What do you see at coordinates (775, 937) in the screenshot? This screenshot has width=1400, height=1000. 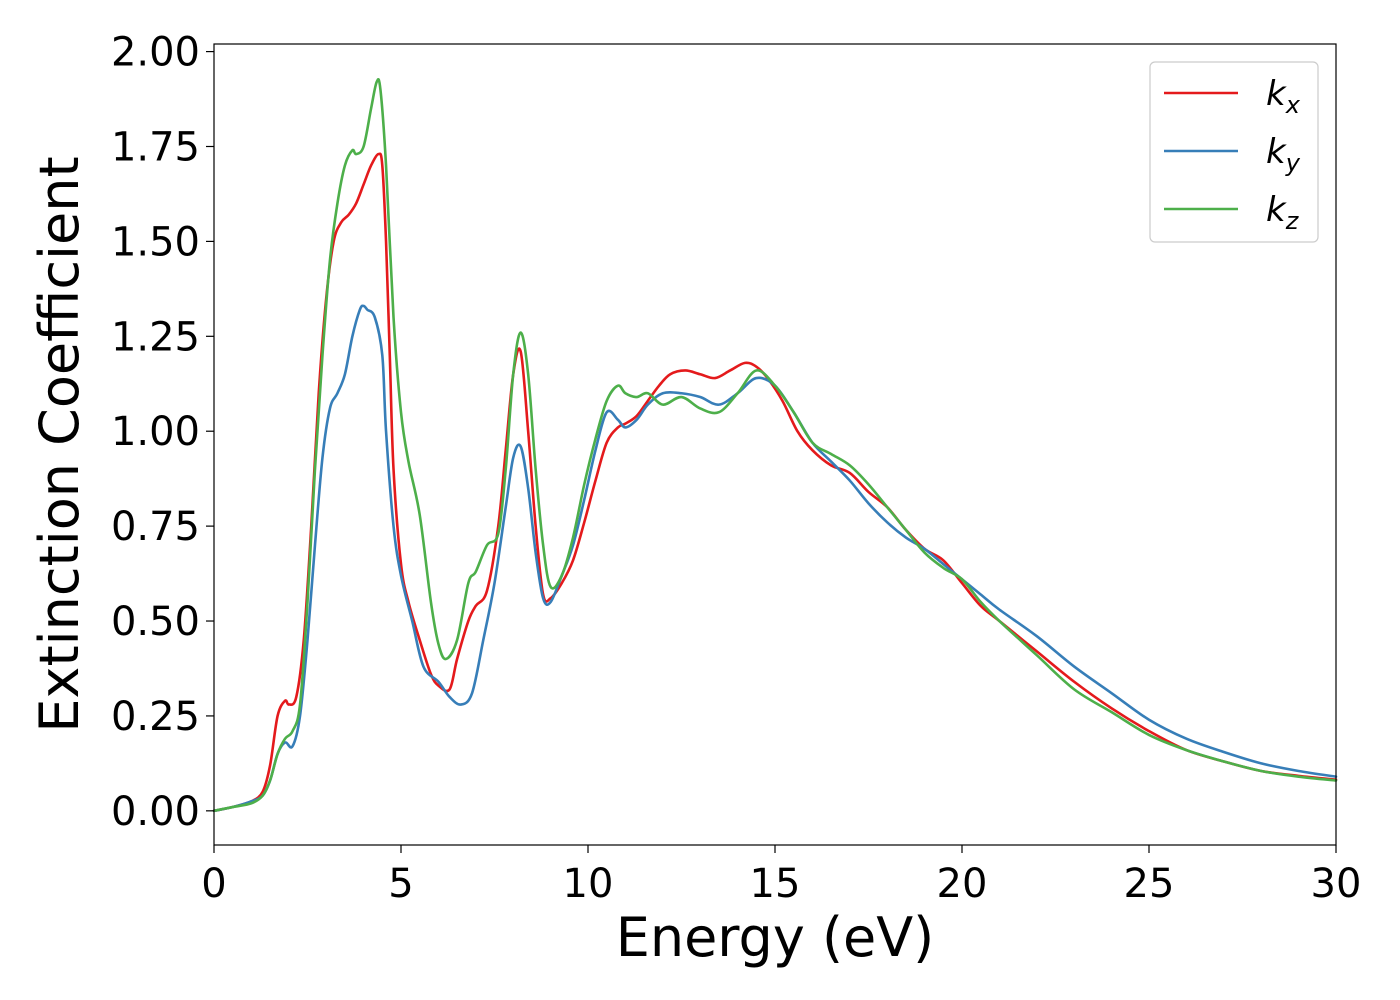 I see `x-axis-label: Energy (eV)` at bounding box center [775, 937].